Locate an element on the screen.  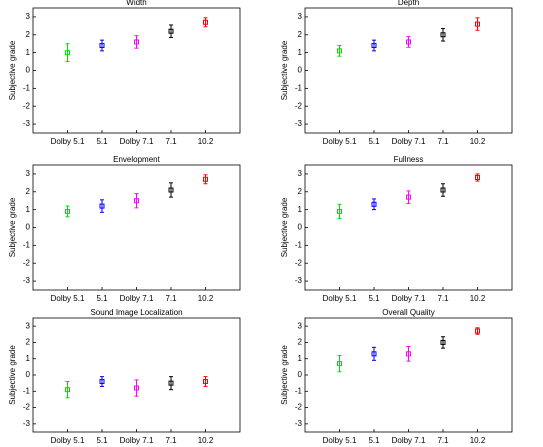
chart-title: Sound Image Localization is located at coordinates (136, 312).